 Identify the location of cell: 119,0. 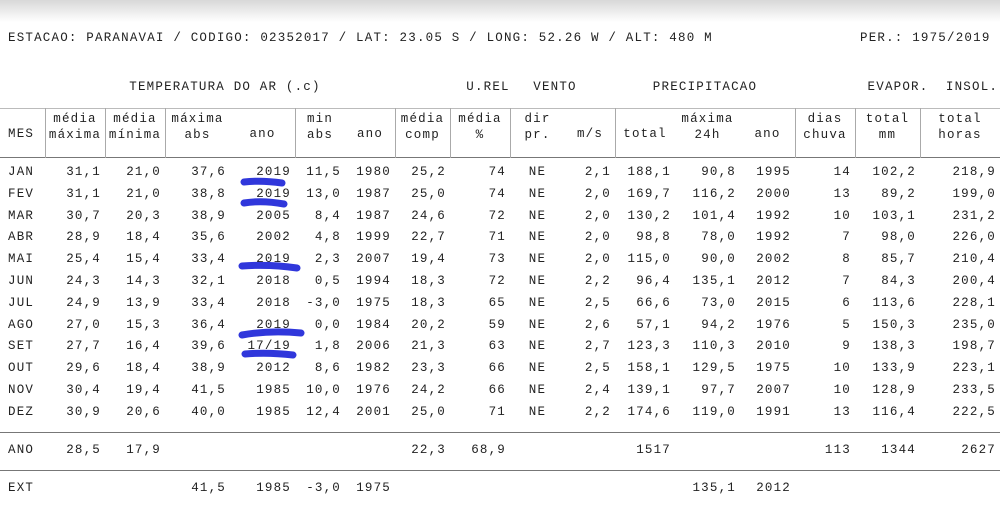
(714, 411).